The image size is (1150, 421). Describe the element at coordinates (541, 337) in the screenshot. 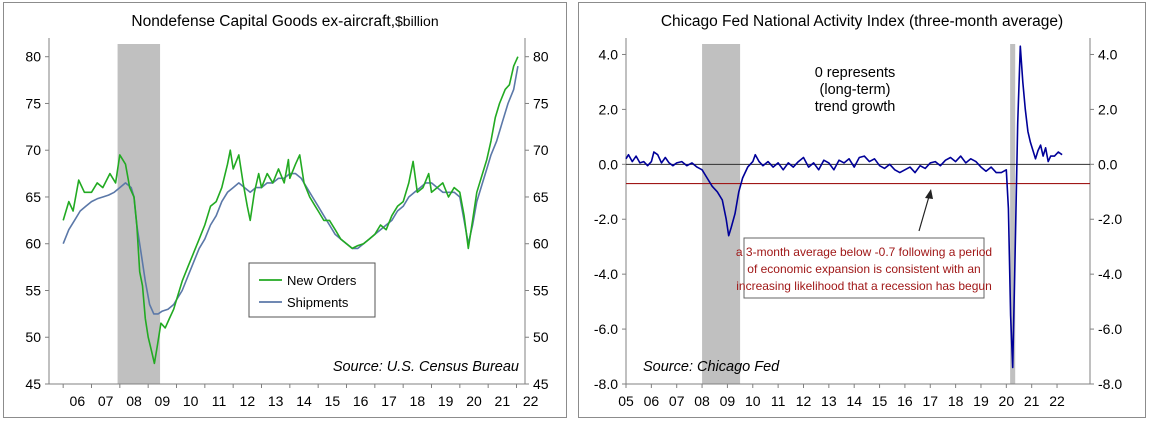

I see `y-tick-label-right: 50` at that location.